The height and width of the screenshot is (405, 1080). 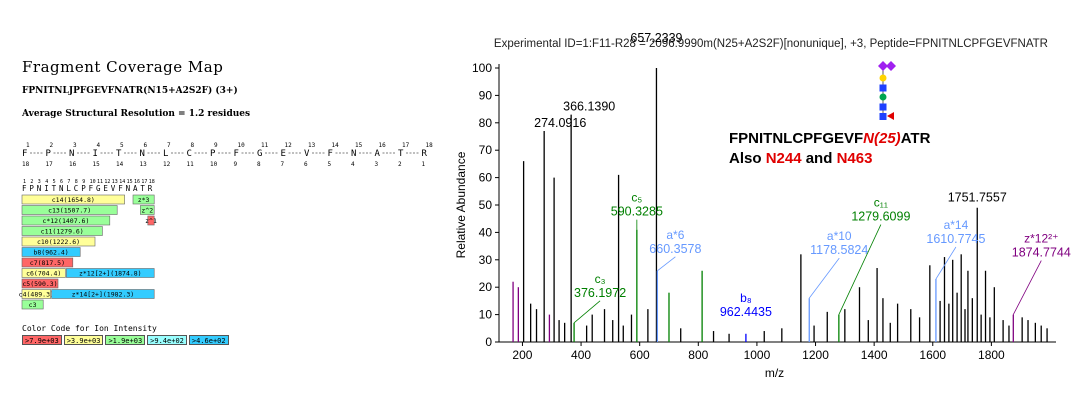 I want to click on x-tick-label: 1400, so click(x=874, y=355).